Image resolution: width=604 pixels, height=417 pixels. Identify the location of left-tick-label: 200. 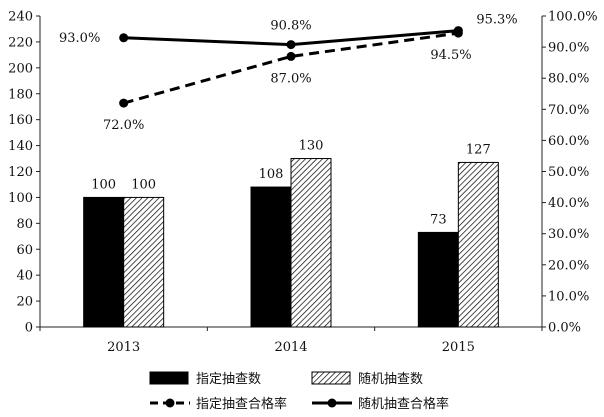
(20, 68).